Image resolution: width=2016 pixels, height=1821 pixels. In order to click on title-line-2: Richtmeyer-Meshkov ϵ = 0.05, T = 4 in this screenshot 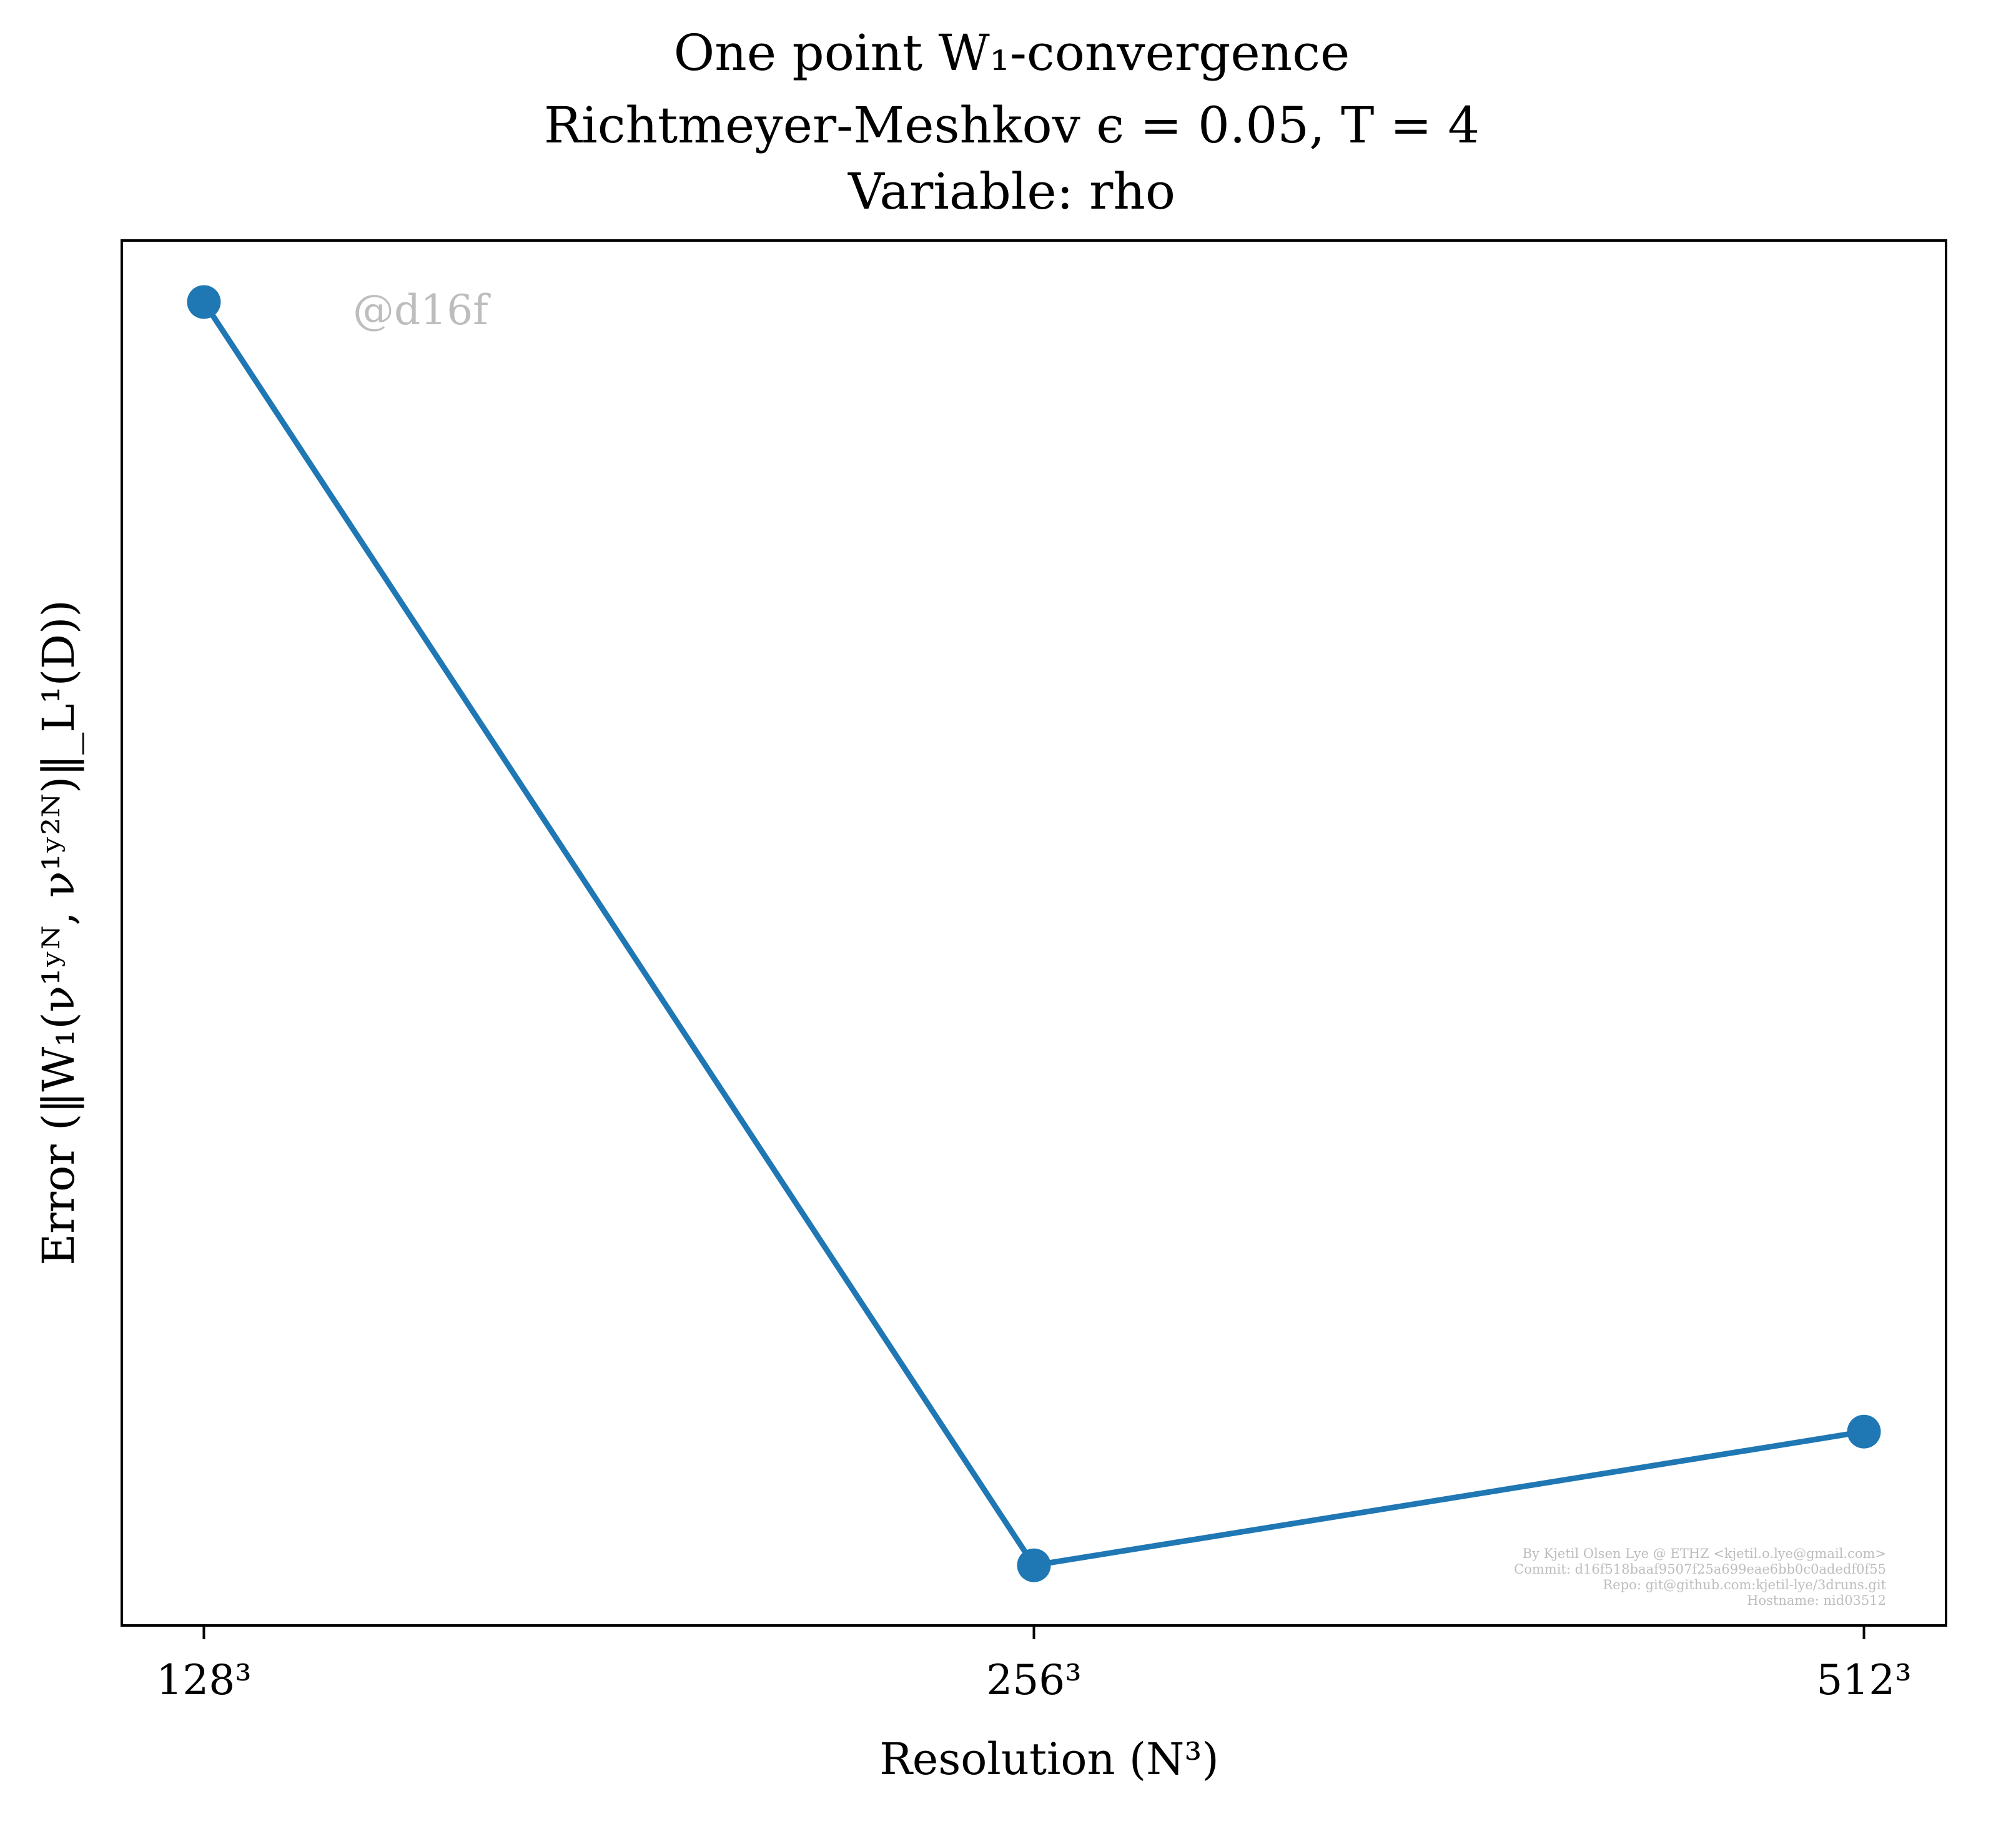, I will do `click(1012, 125)`.